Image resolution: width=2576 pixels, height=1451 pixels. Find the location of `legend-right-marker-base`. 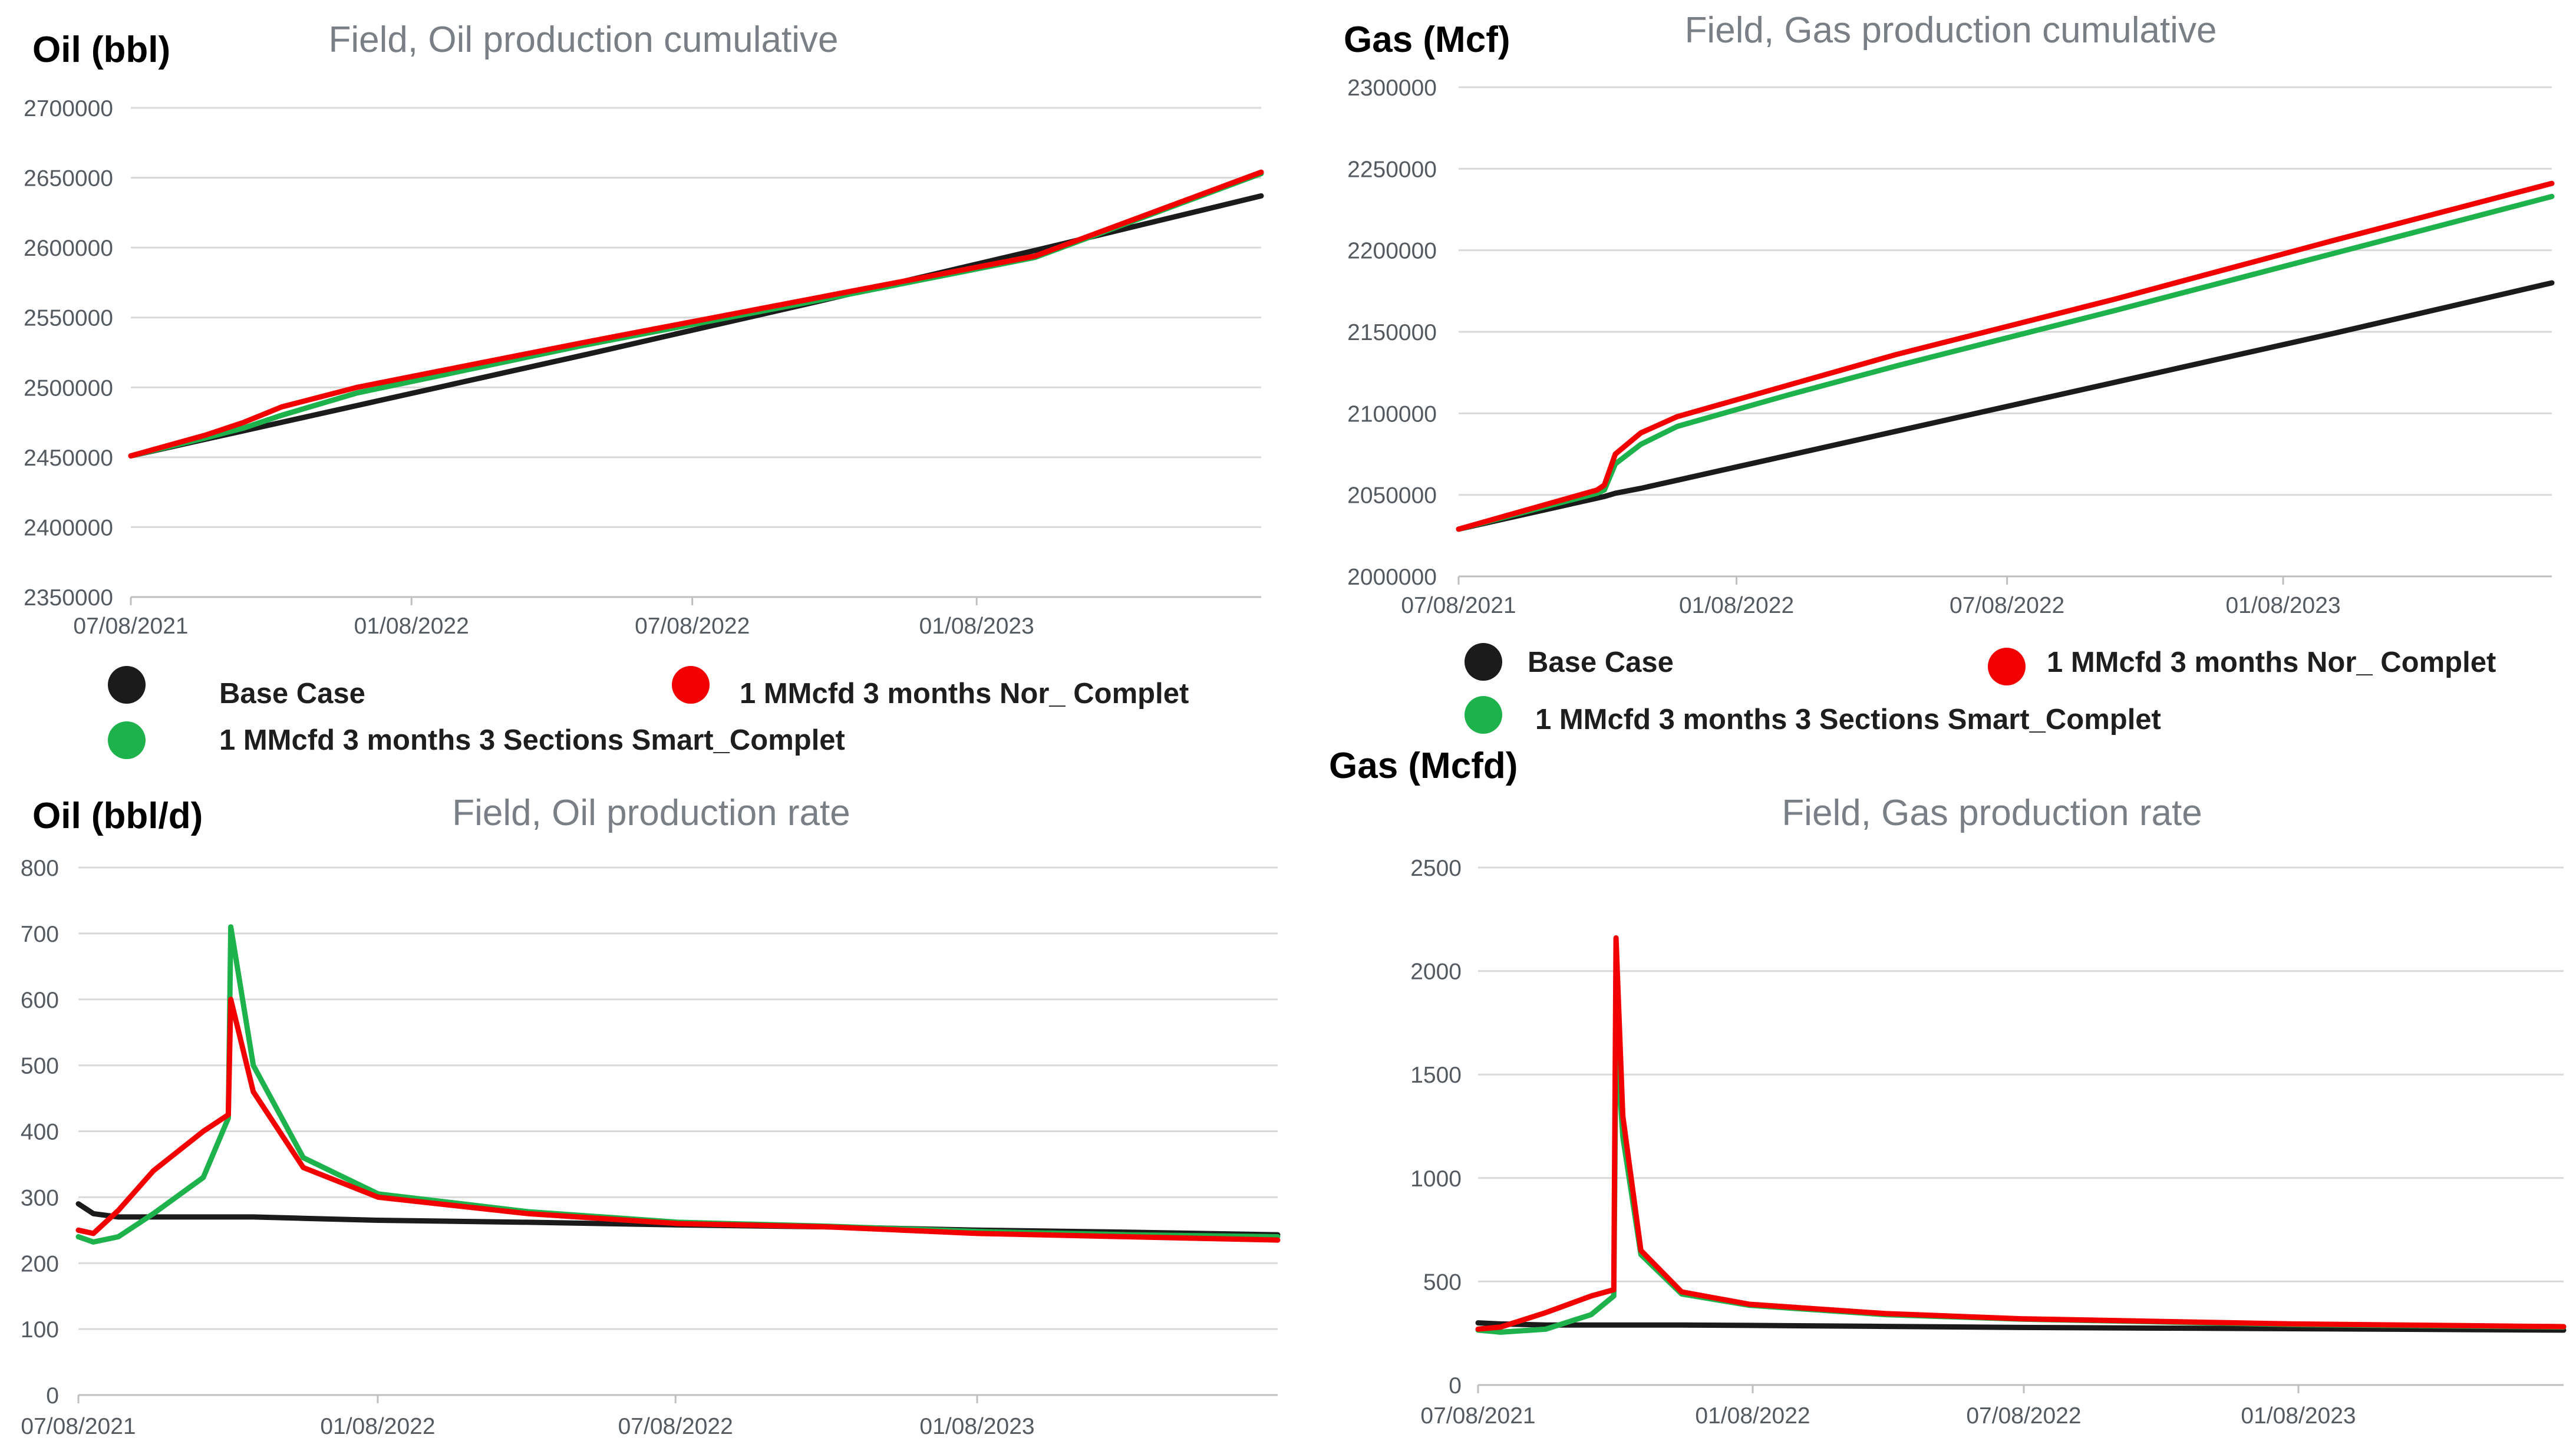

legend-right-marker-base is located at coordinates (1484, 662).